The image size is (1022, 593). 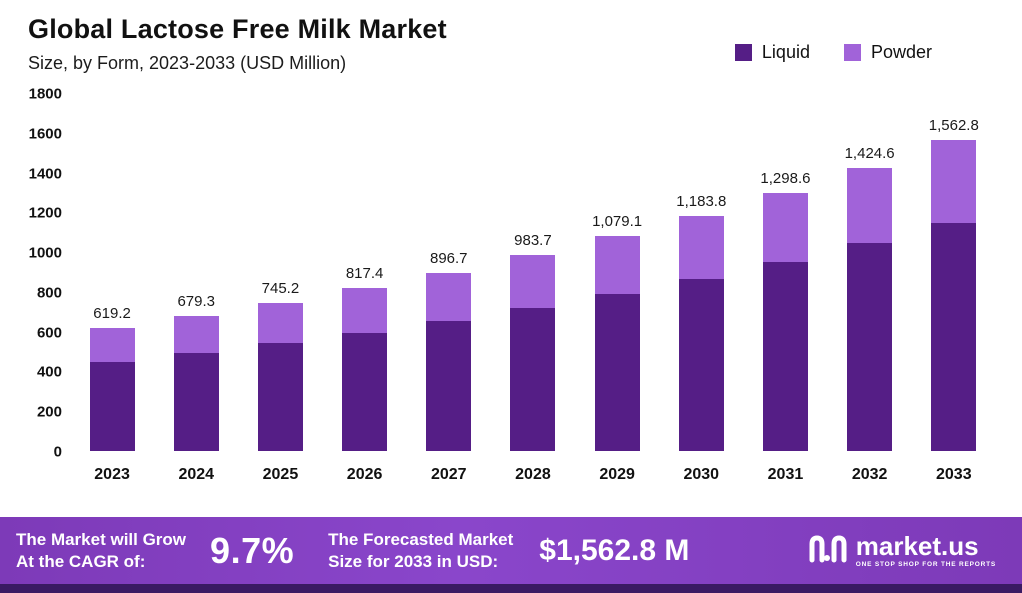 What do you see at coordinates (617, 222) in the screenshot?
I see `bar-total-label: 1,079.1` at bounding box center [617, 222].